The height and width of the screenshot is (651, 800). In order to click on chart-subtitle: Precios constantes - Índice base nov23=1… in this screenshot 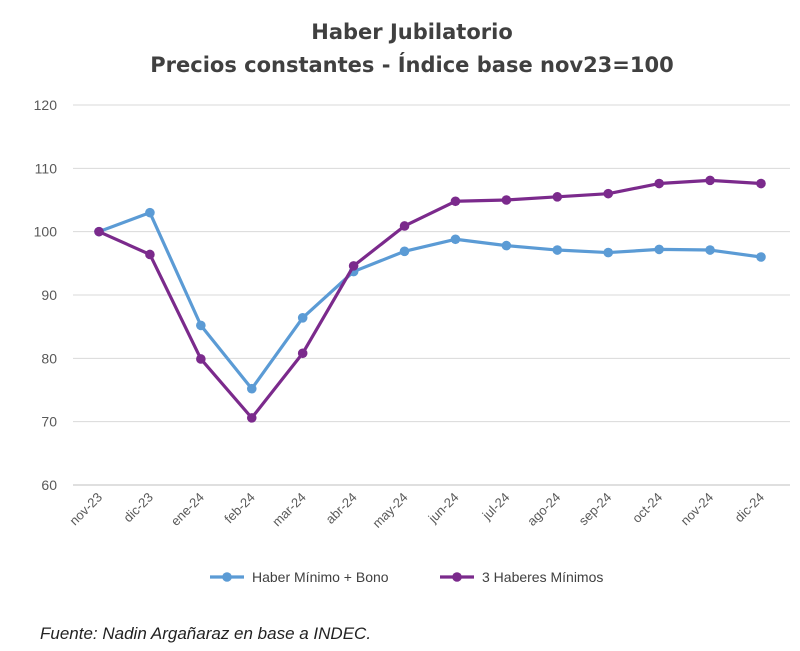, I will do `click(411, 64)`.